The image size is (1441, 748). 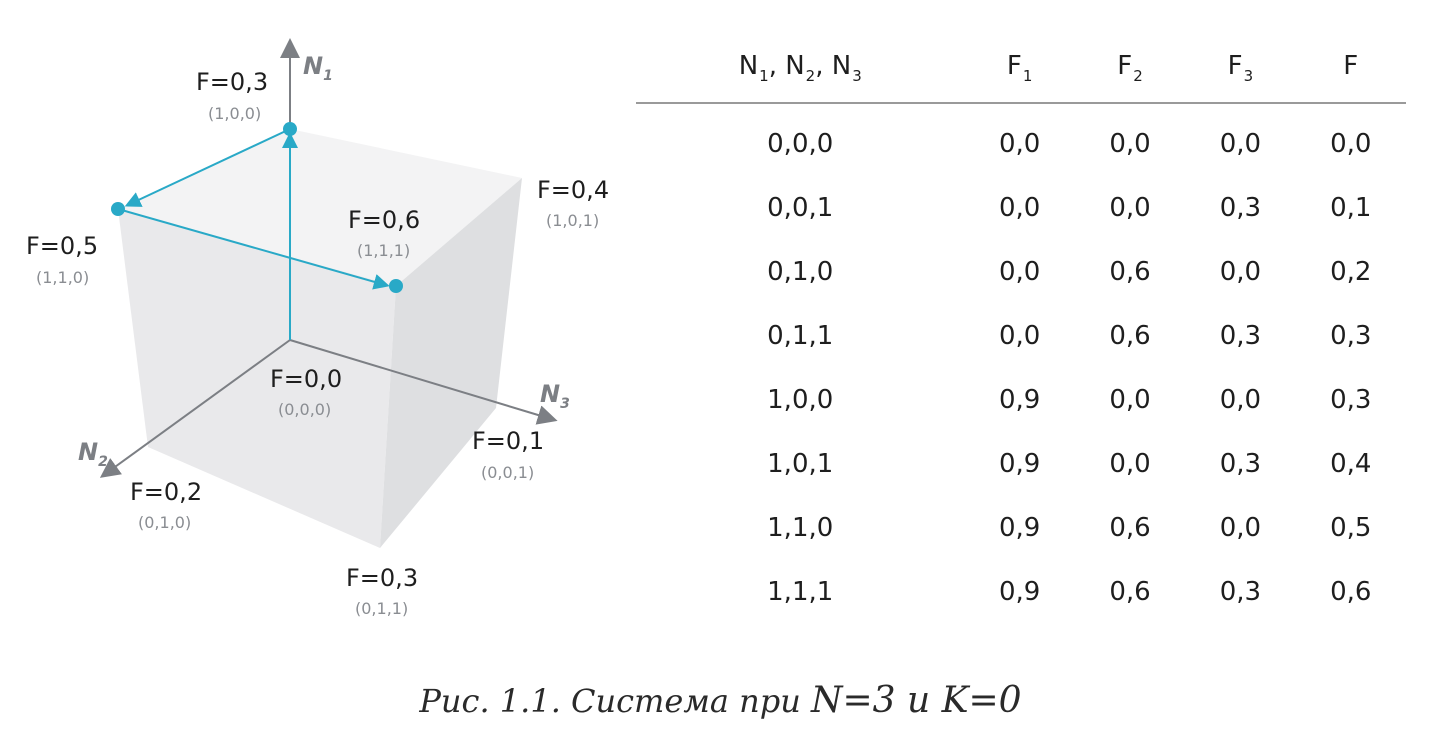 I want to click on table-cell: 1,0,0, so click(x=800, y=400).